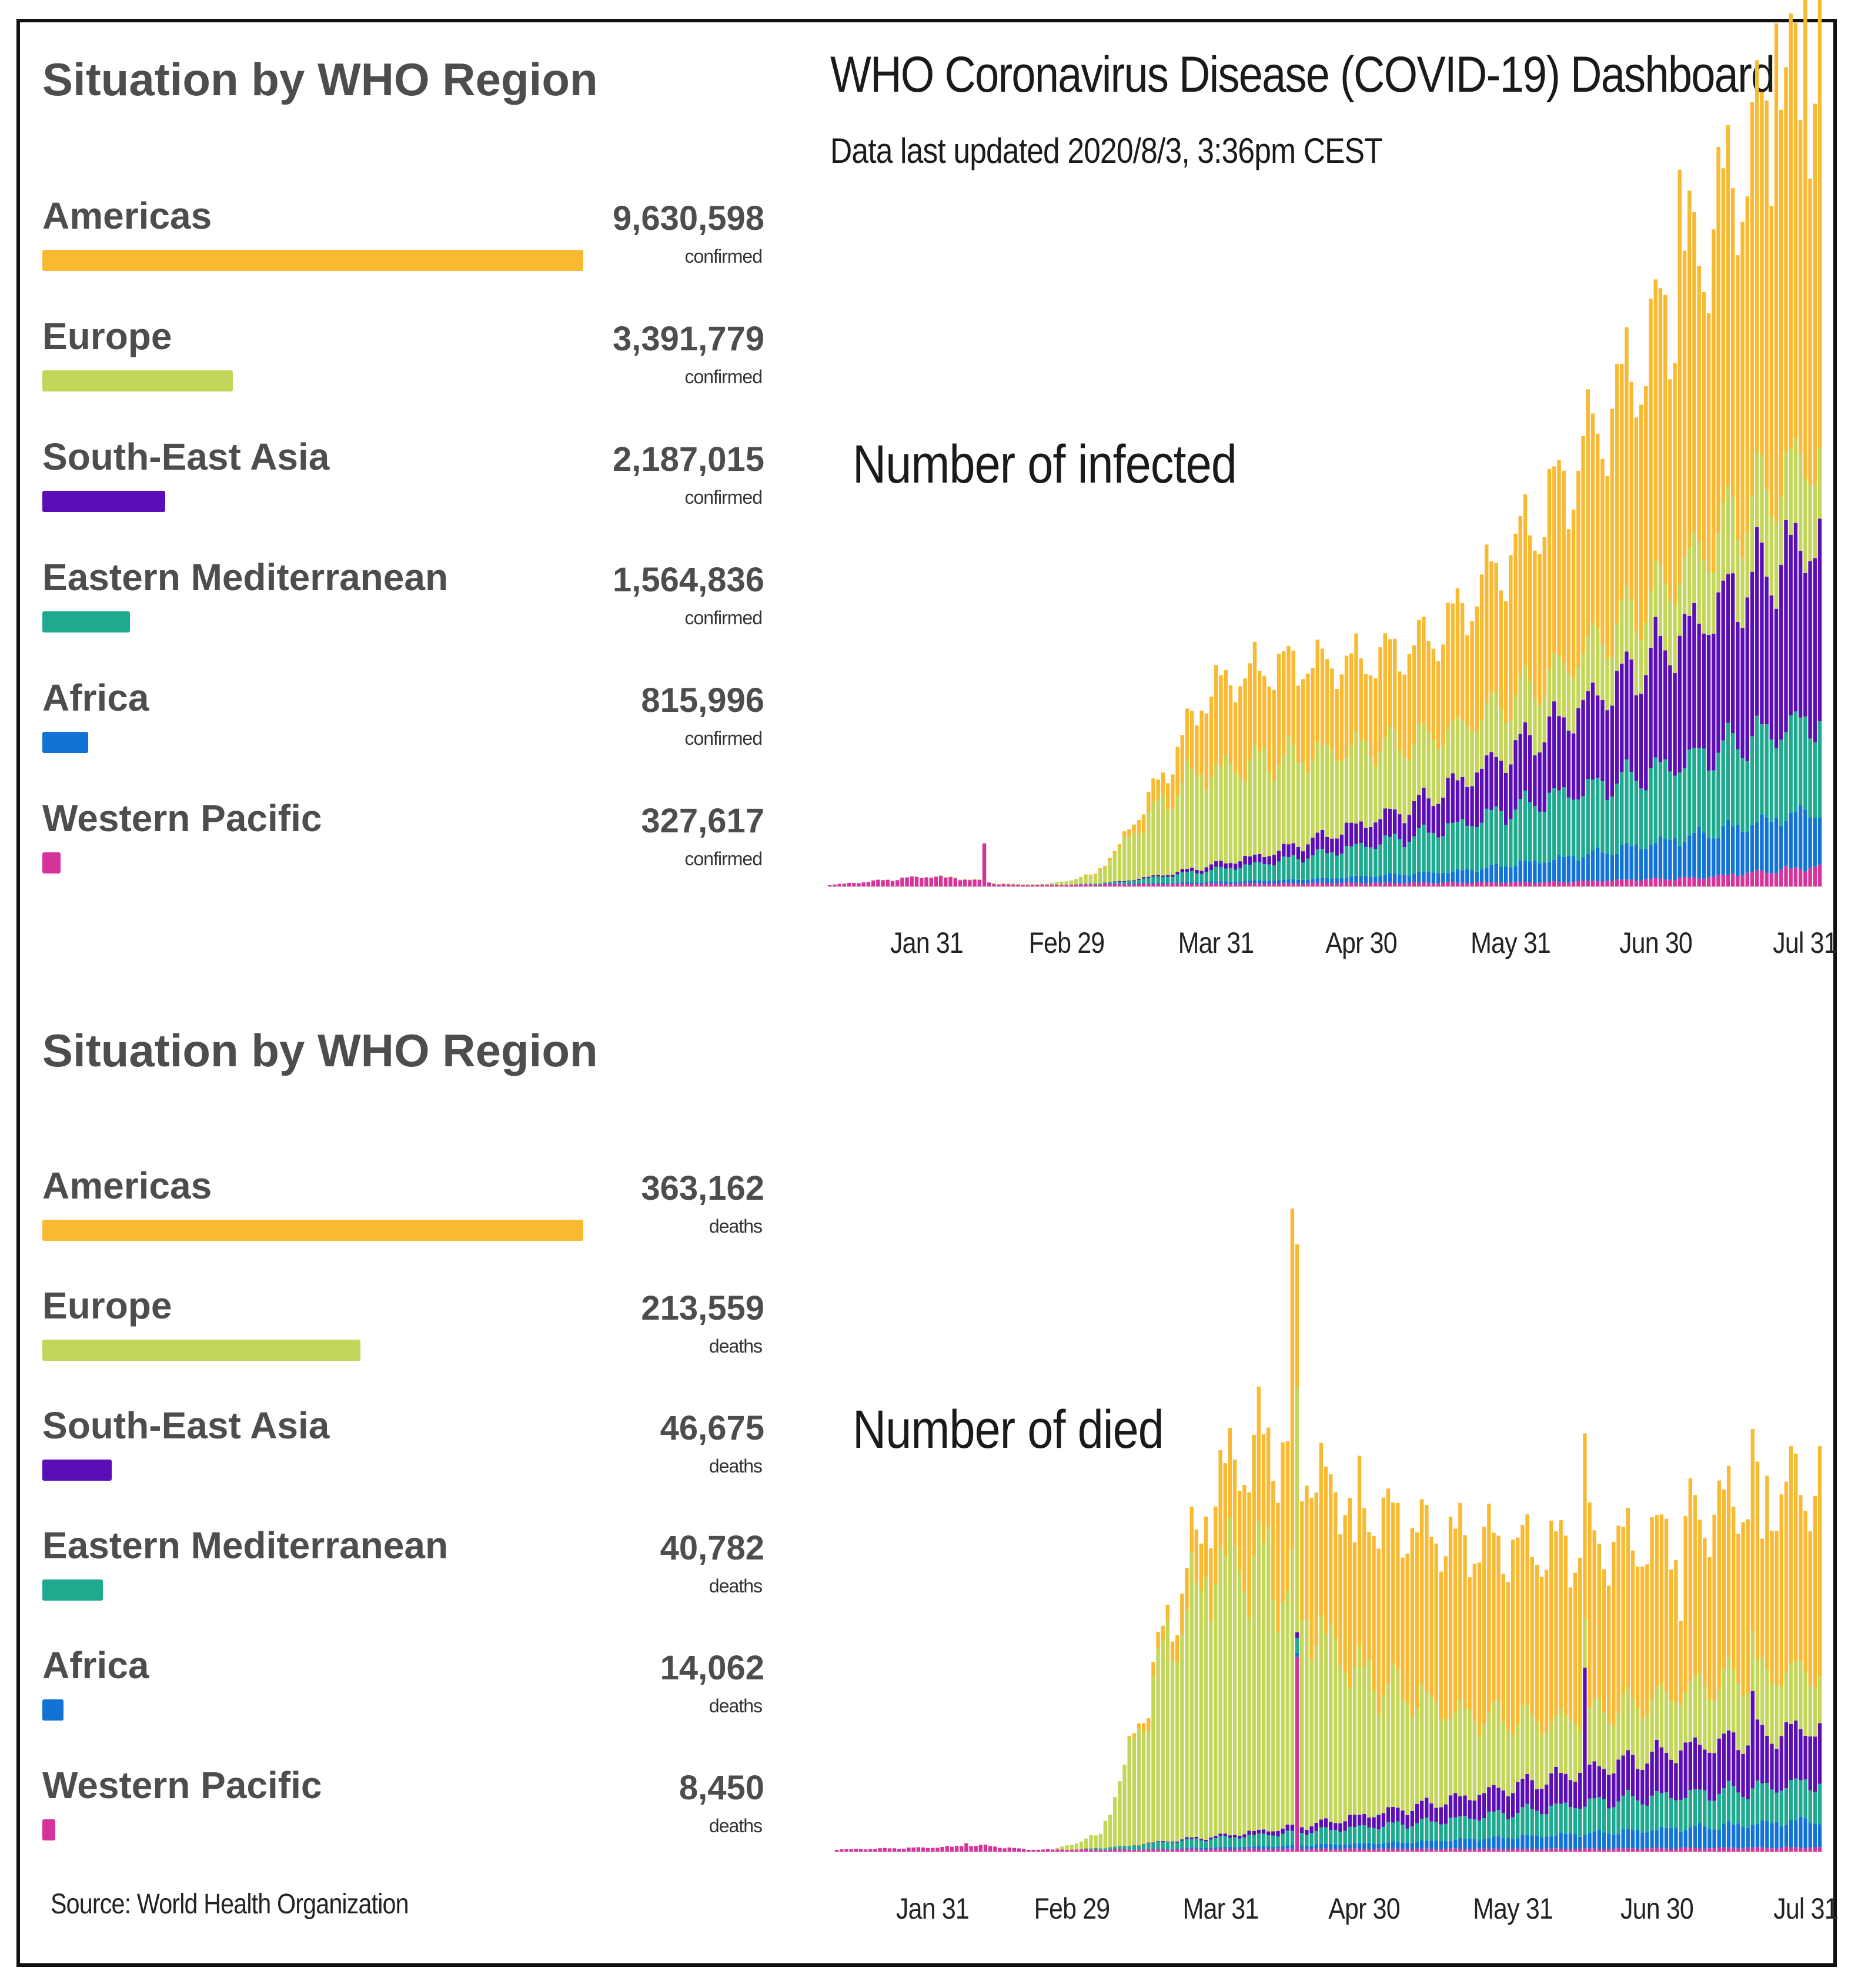  I want to click on region-value: 1,564,836, so click(688, 580).